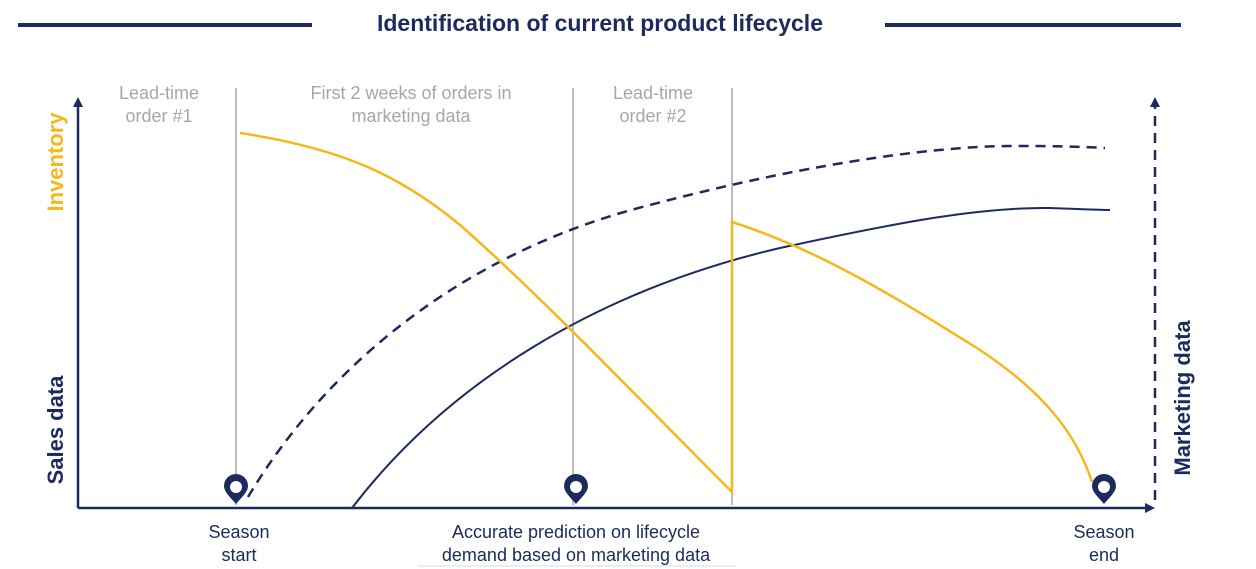  I want to click on milestone-3-line1: Season, so click(1103, 532).